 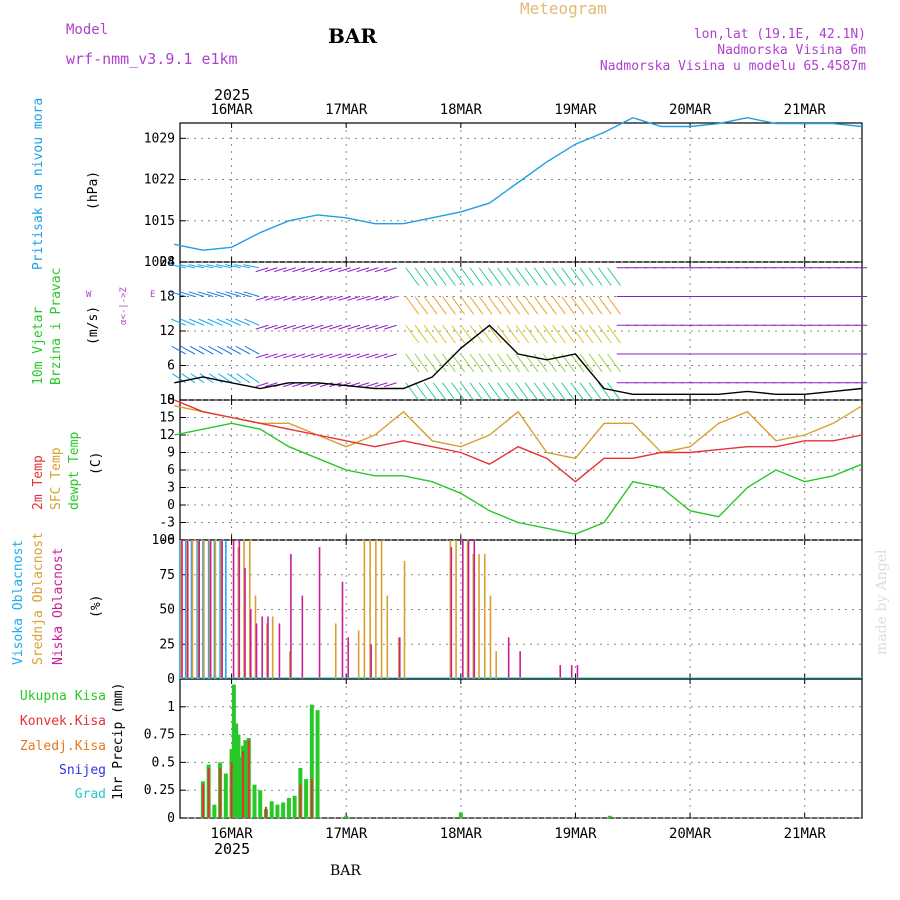 What do you see at coordinates (167, 540) in the screenshot?
I see `y-tick-label: -6` at bounding box center [167, 540].